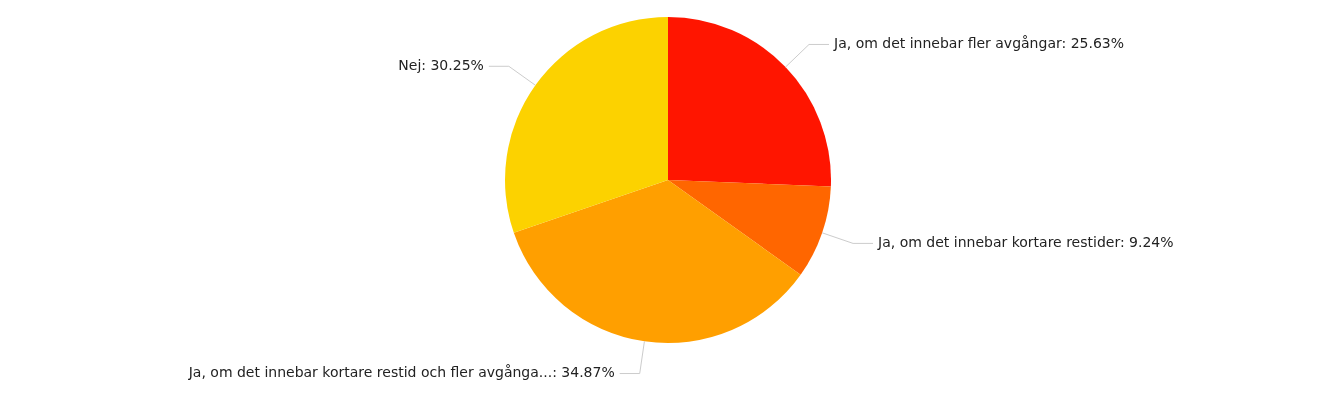 This screenshot has height=408, width=1321. Describe the element at coordinates (979, 43) in the screenshot. I see `slice-label: Ja, om det innebar fler avgångar: 25.63%` at that location.